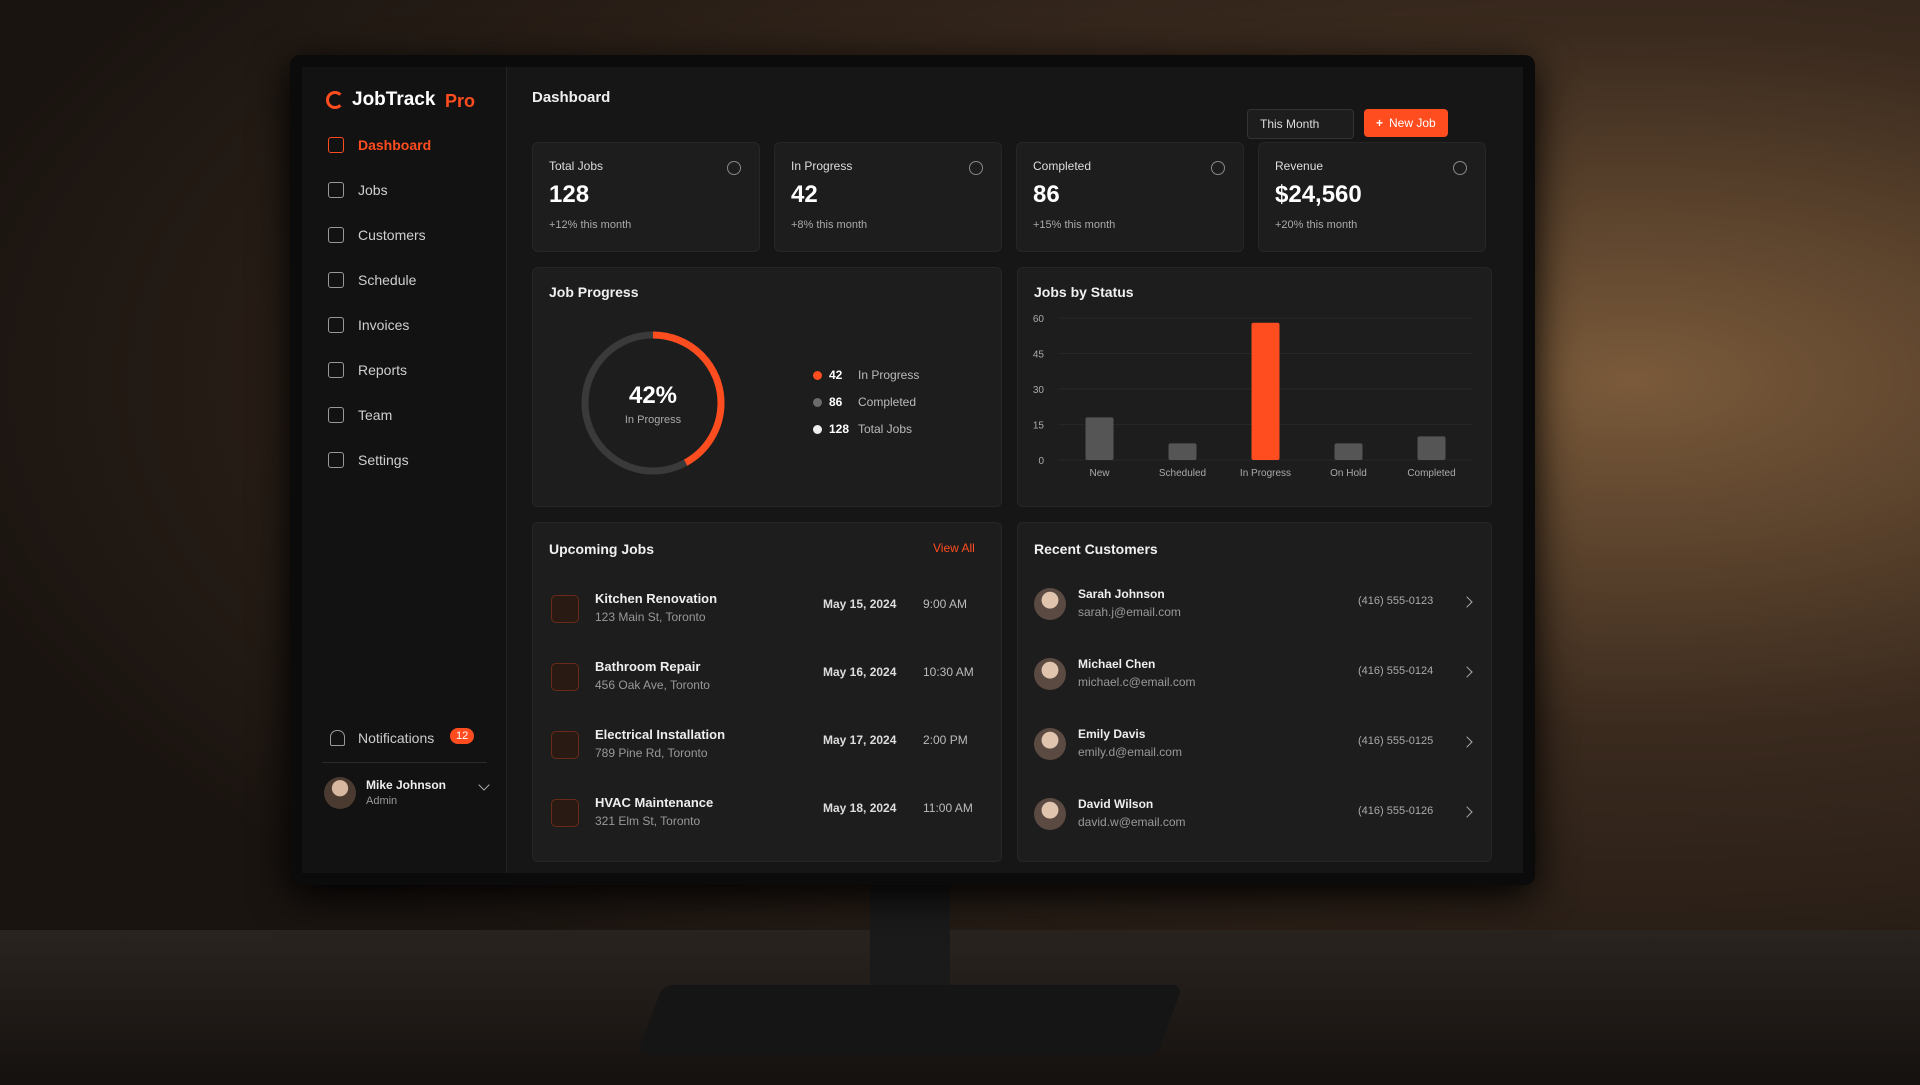 The height and width of the screenshot is (1085, 1920). Describe the element at coordinates (829, 225) in the screenshot. I see `stat-change: +8% this month` at that location.